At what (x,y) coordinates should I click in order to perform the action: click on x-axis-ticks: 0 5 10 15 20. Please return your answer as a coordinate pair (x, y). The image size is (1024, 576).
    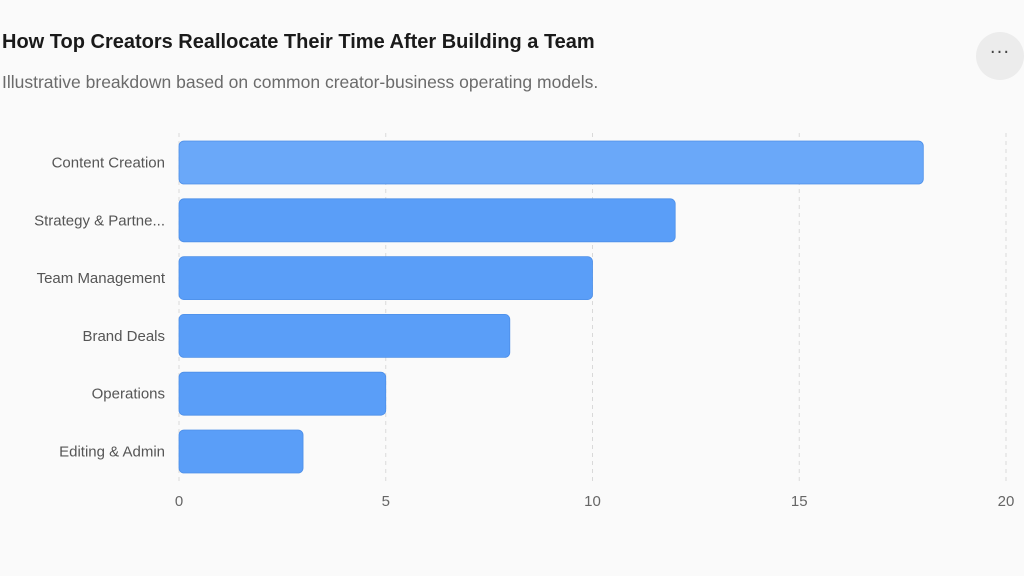
    Looking at the image, I should click on (595, 501).